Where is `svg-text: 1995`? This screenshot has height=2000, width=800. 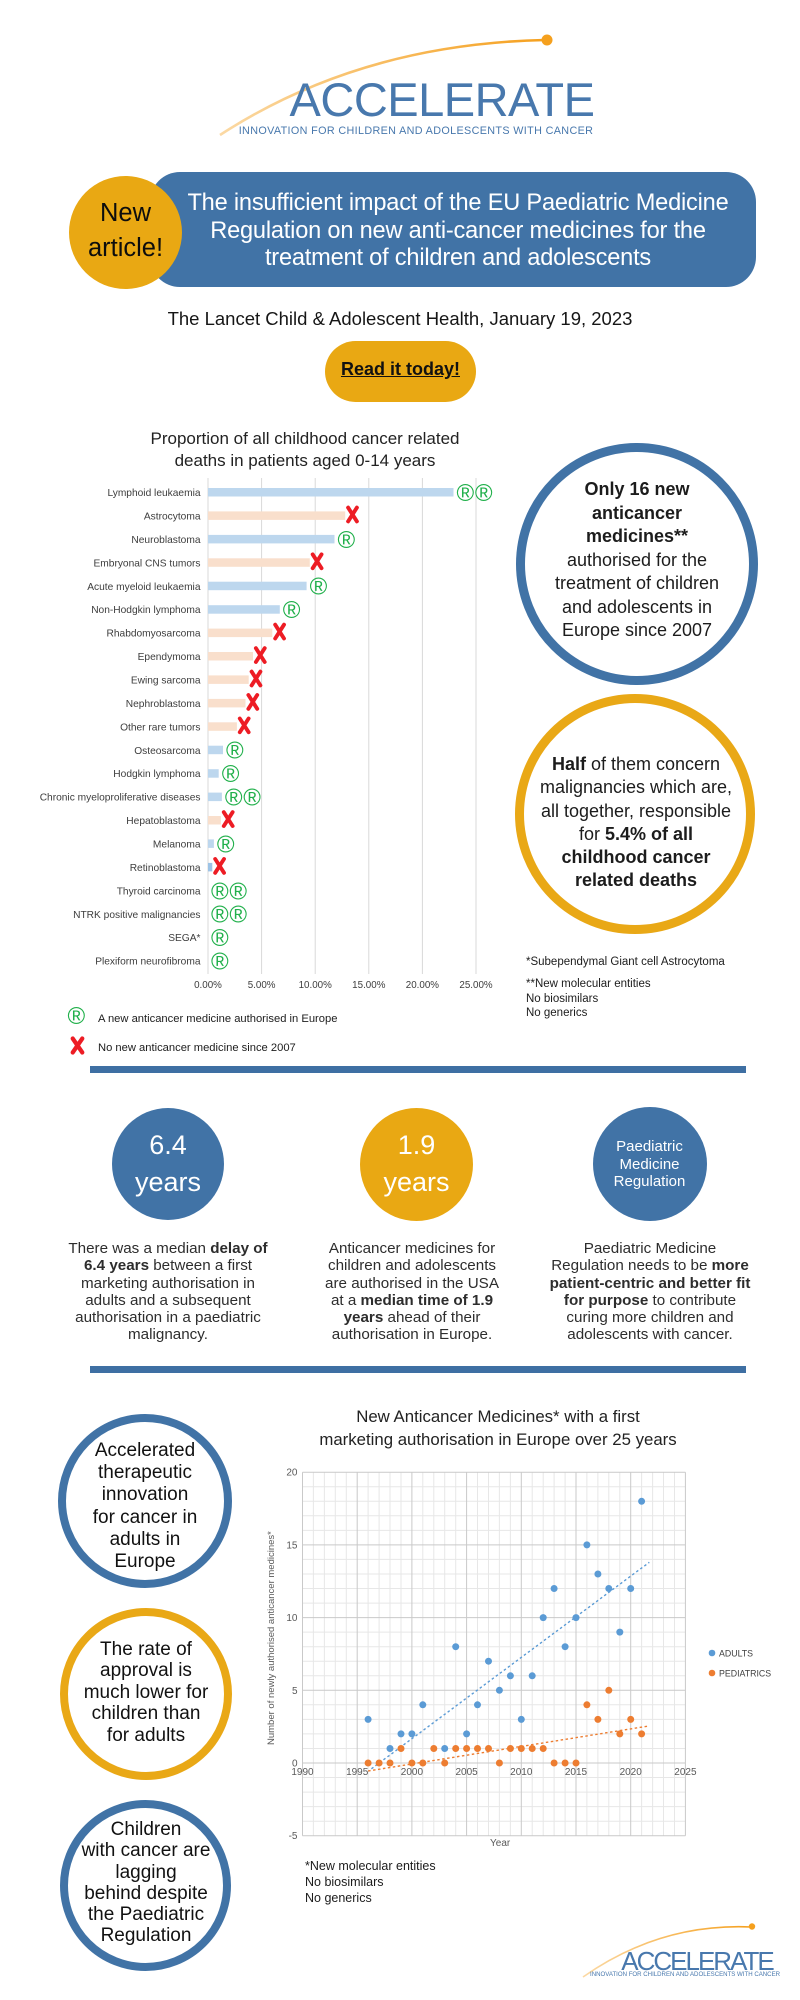
svg-text: 1995 is located at coordinates (357, 1772).